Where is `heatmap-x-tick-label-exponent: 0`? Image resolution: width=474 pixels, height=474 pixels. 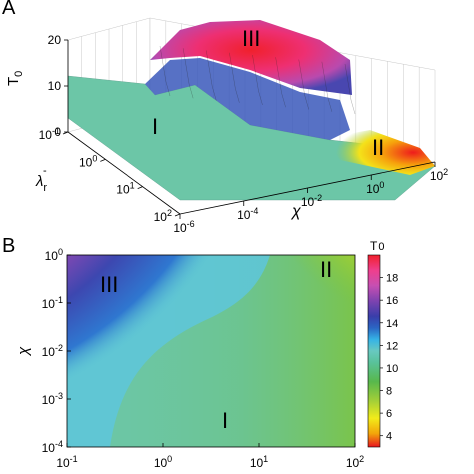 heatmap-x-tick-label-exponent: 0 is located at coordinates (169, 459).